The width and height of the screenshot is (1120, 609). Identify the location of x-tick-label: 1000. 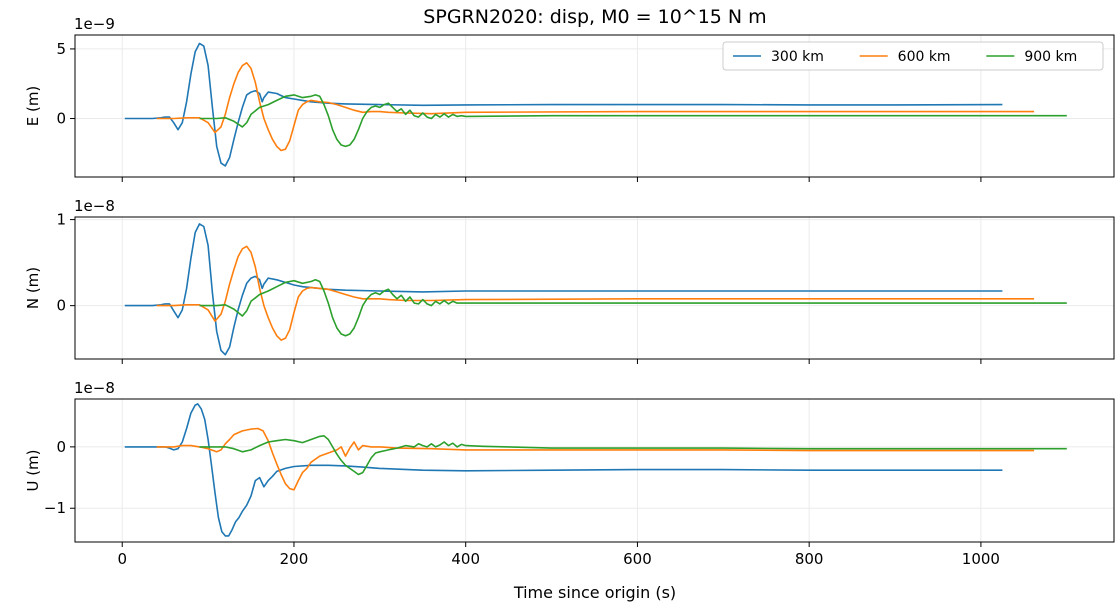
(981, 559).